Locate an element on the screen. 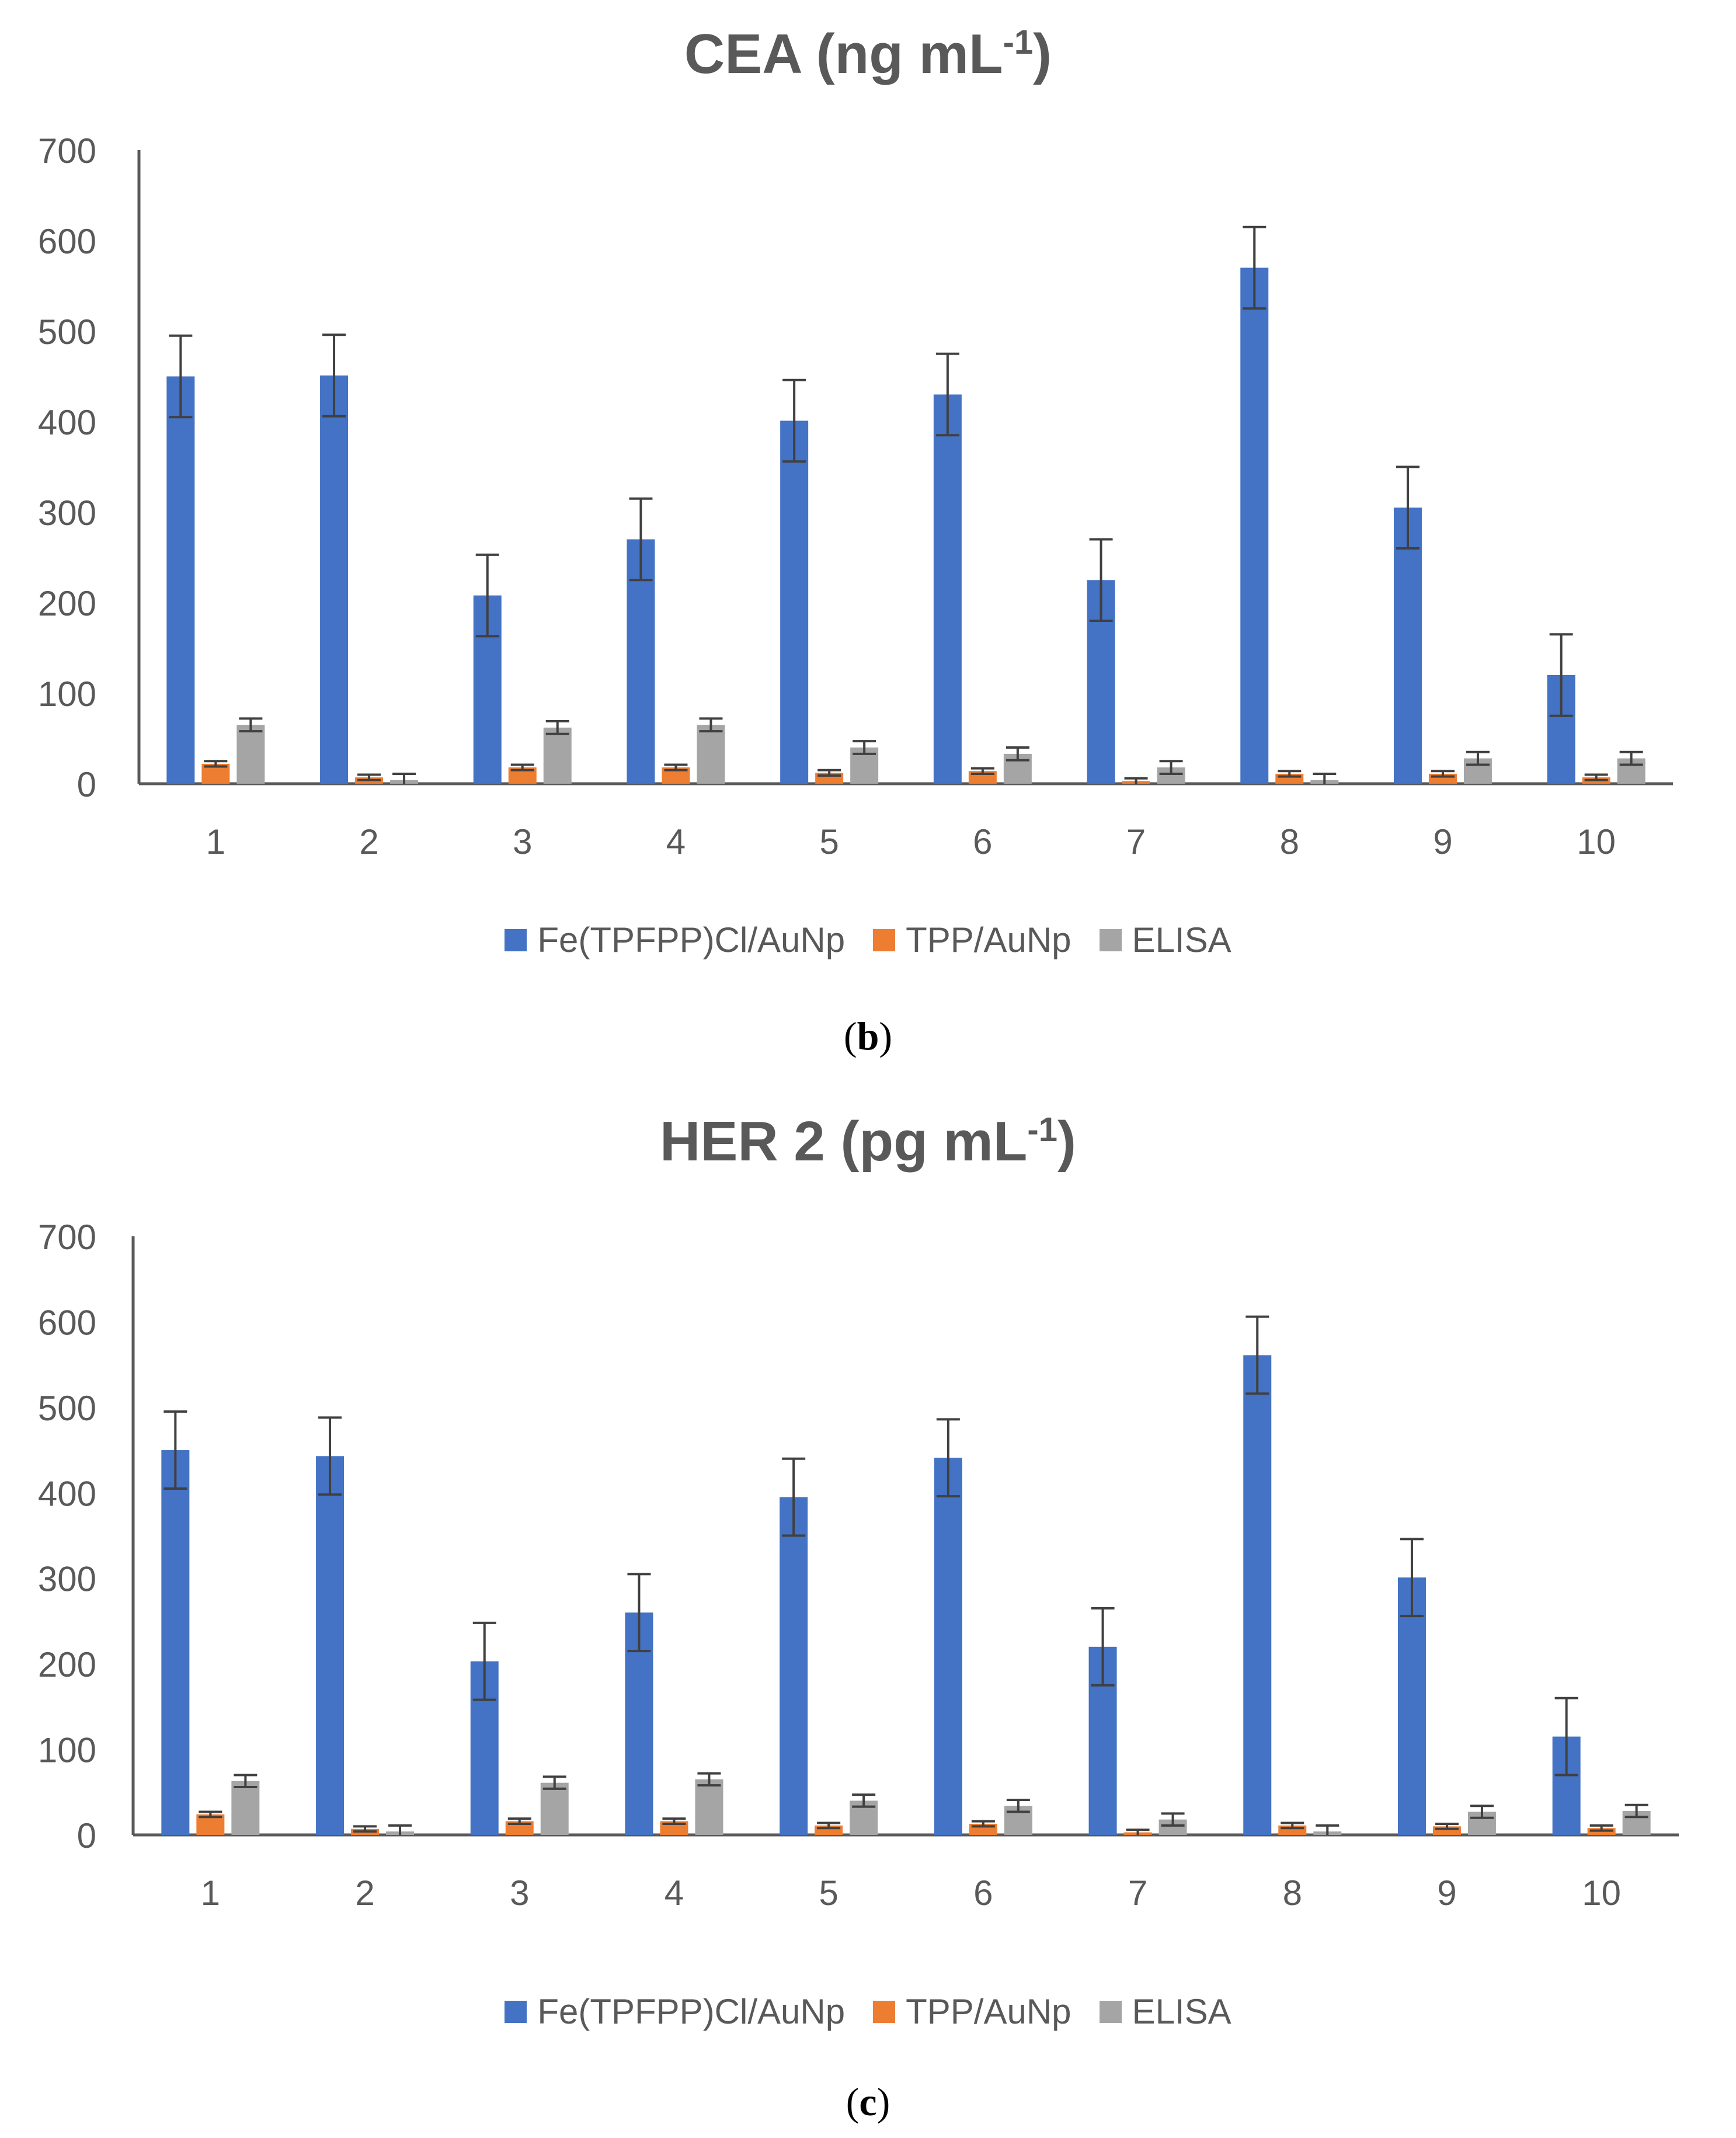 The height and width of the screenshot is (2138, 1736). chart-title-cea-main: CEA (ng mL is located at coordinates (843, 54).